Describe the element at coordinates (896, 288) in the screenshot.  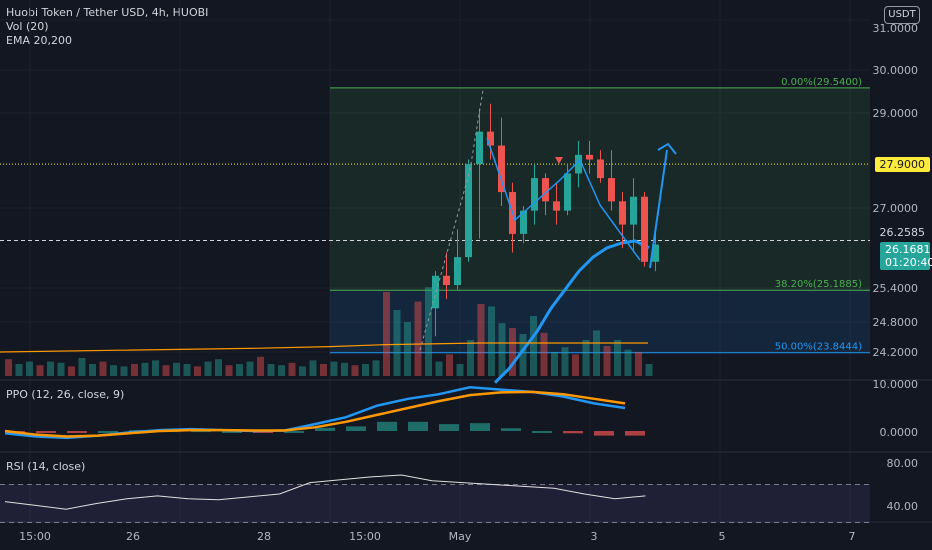
I see `y-axis-tick: 25.4000` at that location.